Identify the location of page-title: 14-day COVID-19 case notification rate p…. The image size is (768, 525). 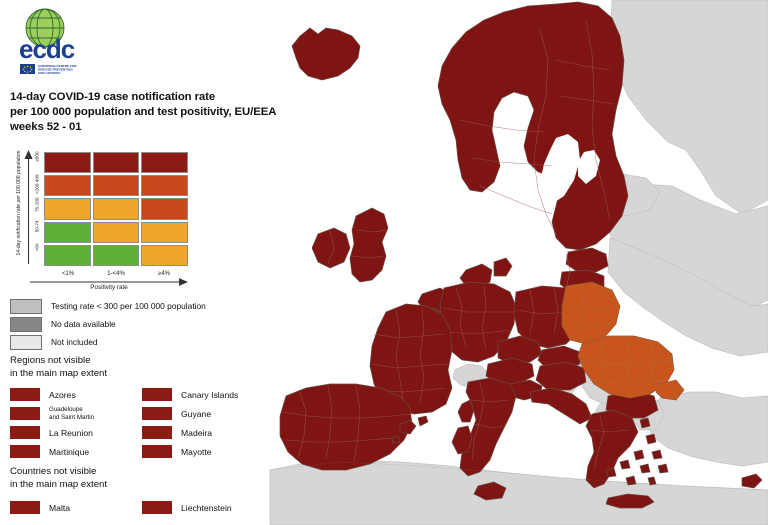
(160, 112).